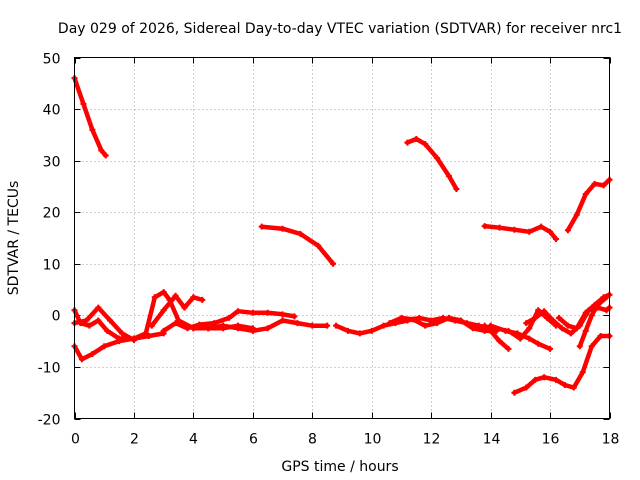 This screenshot has height=480, width=640. I want to click on x-tick-label: 12, so click(432, 440).